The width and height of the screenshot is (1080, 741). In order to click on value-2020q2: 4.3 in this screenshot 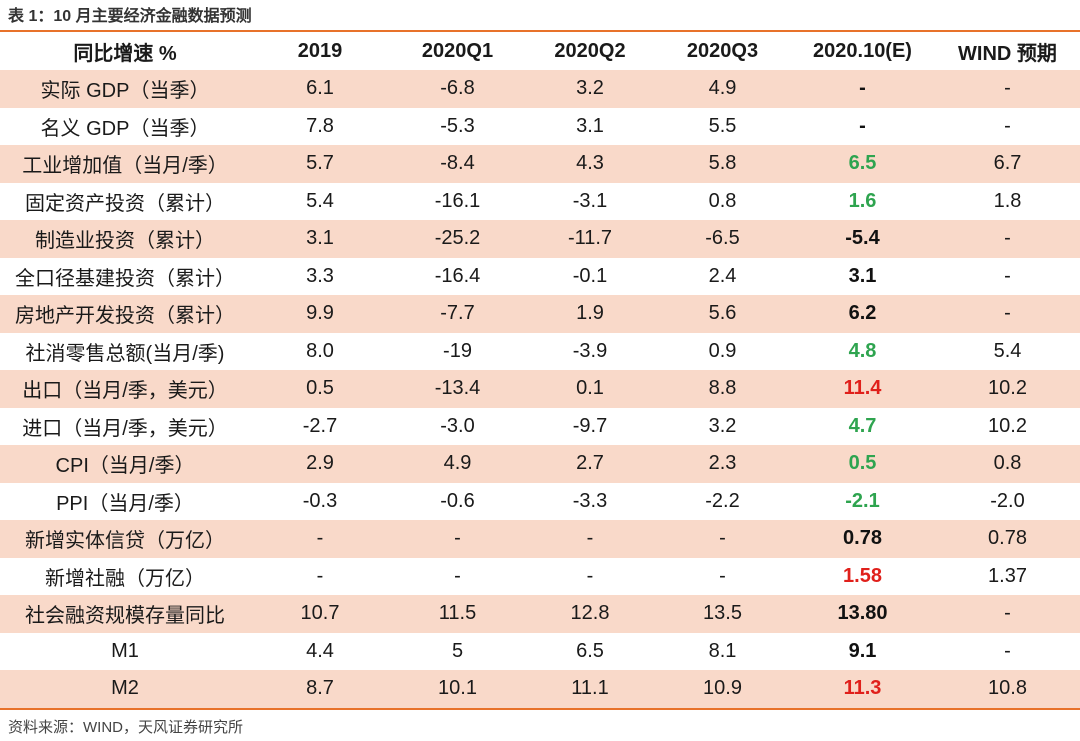, I will do `click(590, 164)`.